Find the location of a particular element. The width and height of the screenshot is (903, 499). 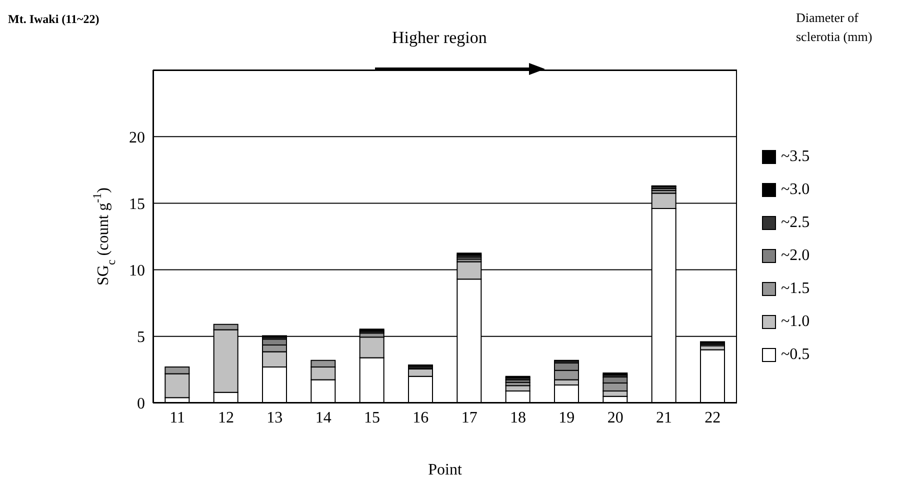

x-tick-label: 19 is located at coordinates (566, 417).